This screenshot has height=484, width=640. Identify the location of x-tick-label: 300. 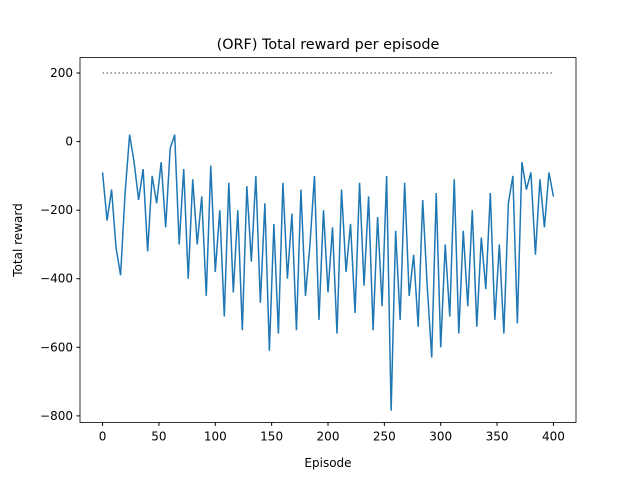
(440, 436).